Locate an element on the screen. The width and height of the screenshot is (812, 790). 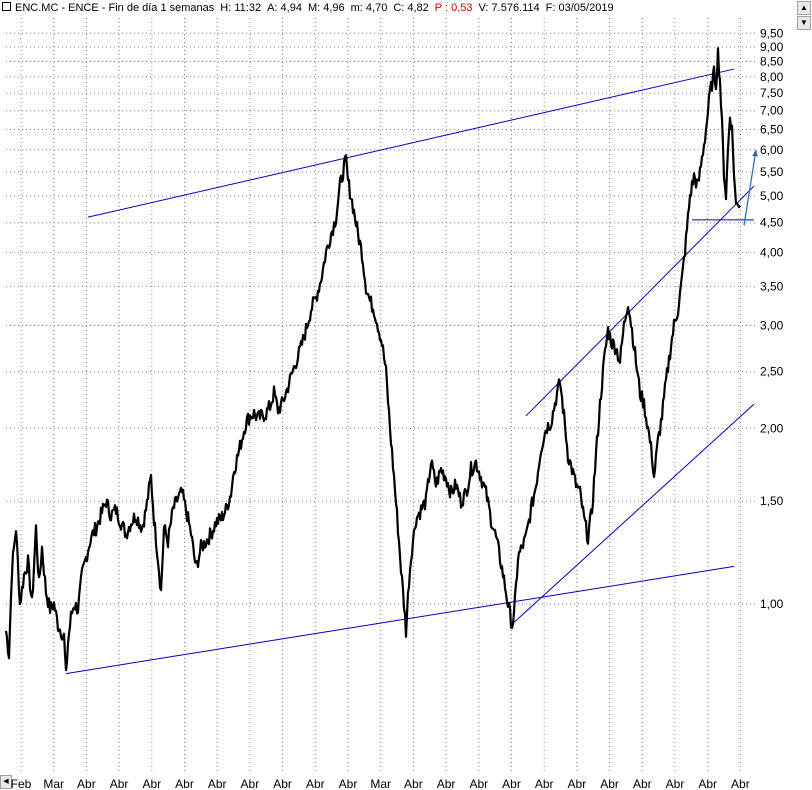
y-tick-label: 9,50 is located at coordinates (772, 33).